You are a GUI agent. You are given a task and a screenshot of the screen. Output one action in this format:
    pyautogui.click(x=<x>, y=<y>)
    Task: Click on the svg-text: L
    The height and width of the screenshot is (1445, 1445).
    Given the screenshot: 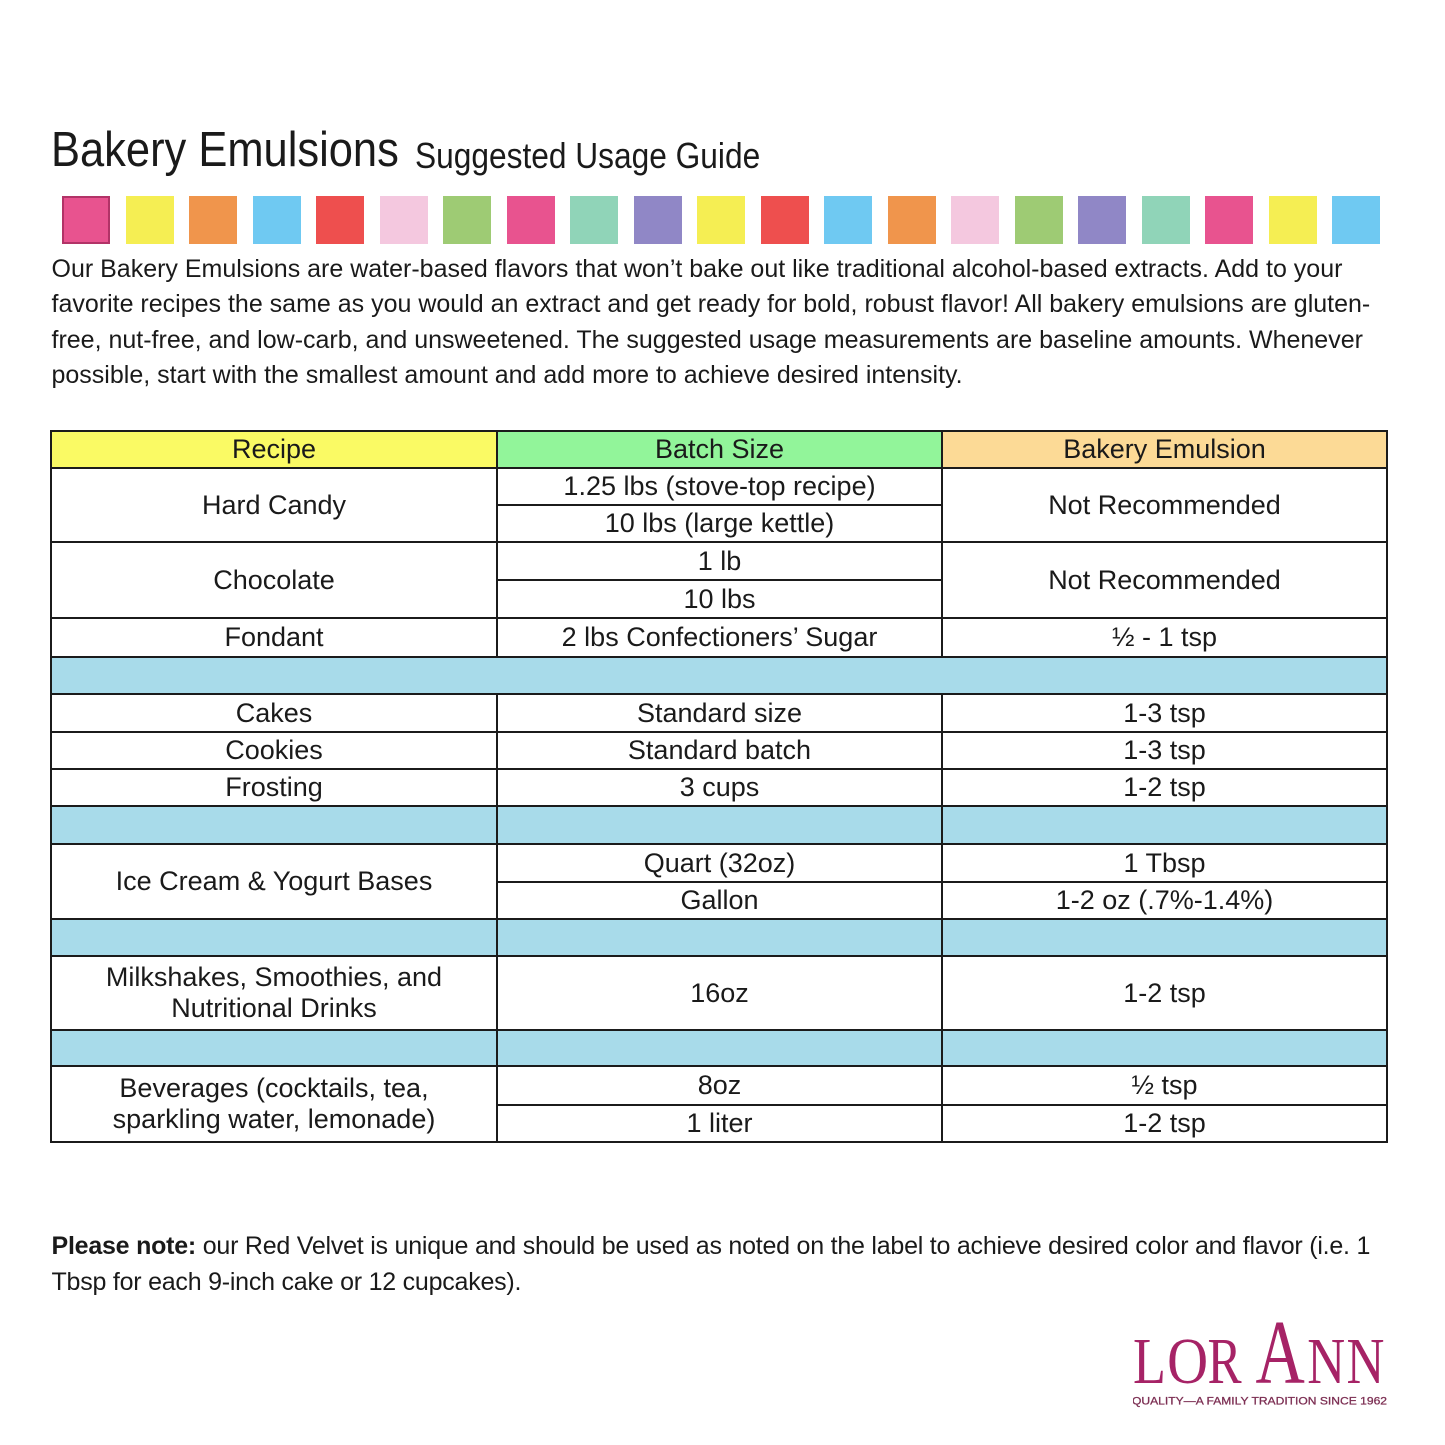 What is the action you would take?
    pyautogui.click(x=1149, y=1361)
    